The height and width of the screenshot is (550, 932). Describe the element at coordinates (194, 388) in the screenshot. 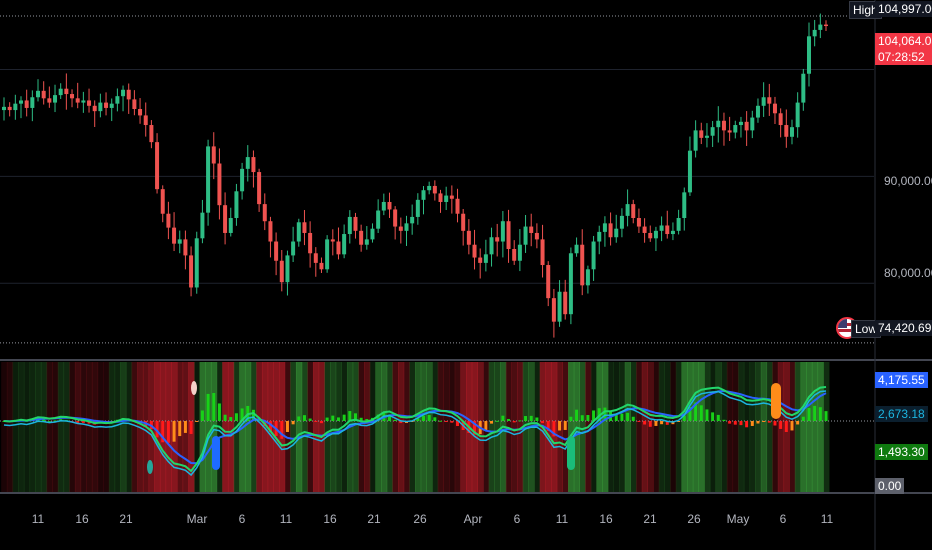

I see `dot-marker` at that location.